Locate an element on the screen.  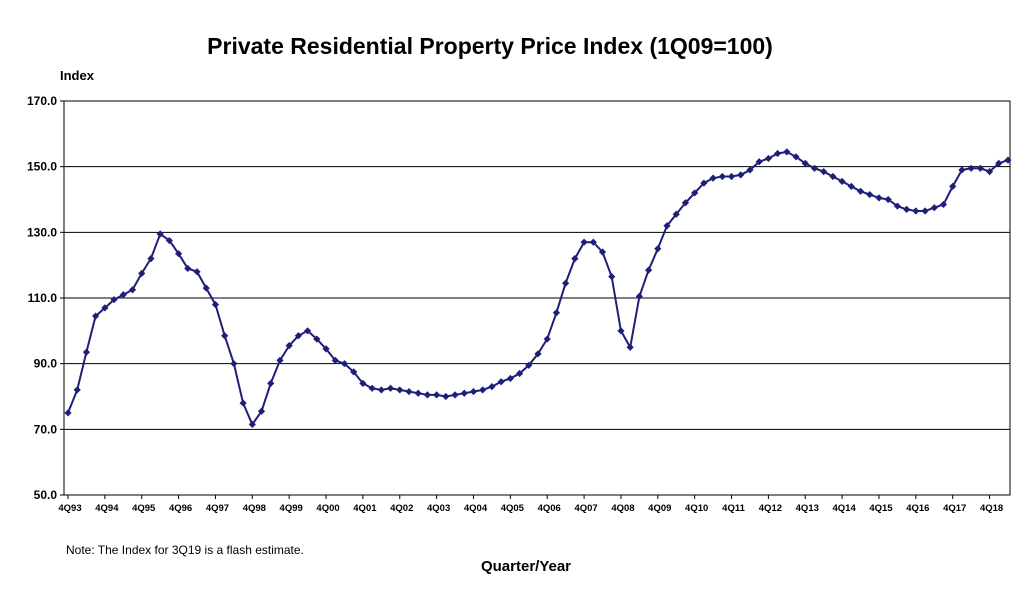
y-tick-label: 50.0 is located at coordinates (46, 495).